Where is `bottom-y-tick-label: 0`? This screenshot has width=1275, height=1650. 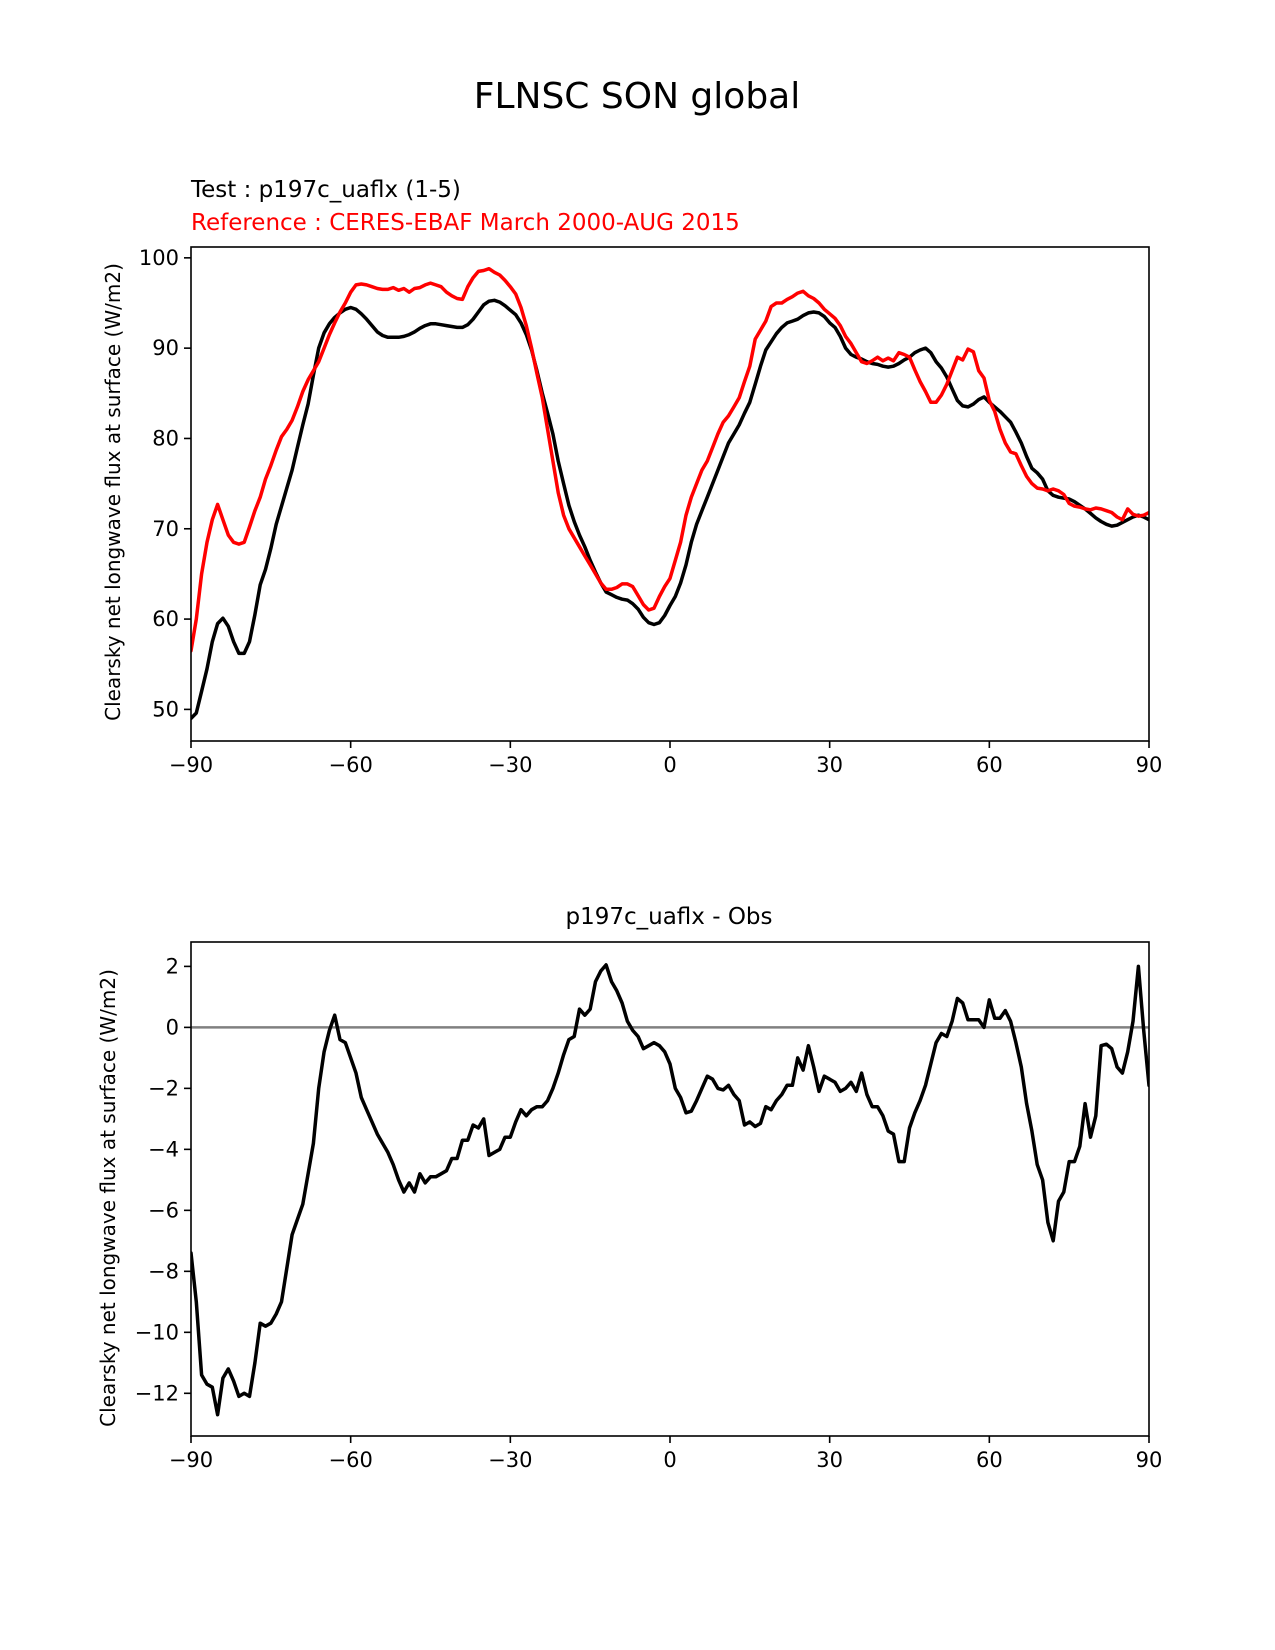 bottom-y-tick-label: 0 is located at coordinates (172, 1027).